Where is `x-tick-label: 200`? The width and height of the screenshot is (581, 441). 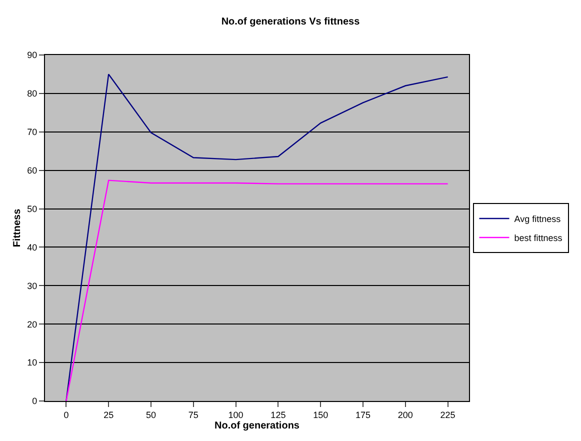 x-tick-label: 200 is located at coordinates (405, 415).